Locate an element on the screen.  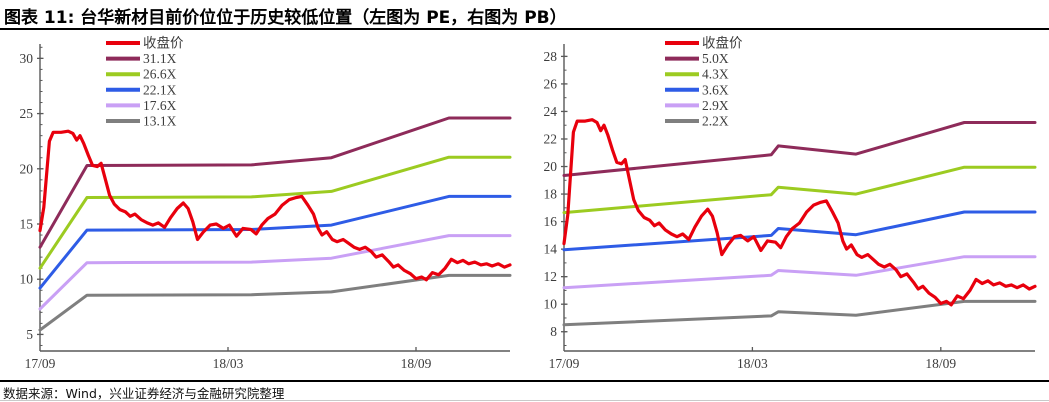
series-line-3.6X is located at coordinates (799, 231).